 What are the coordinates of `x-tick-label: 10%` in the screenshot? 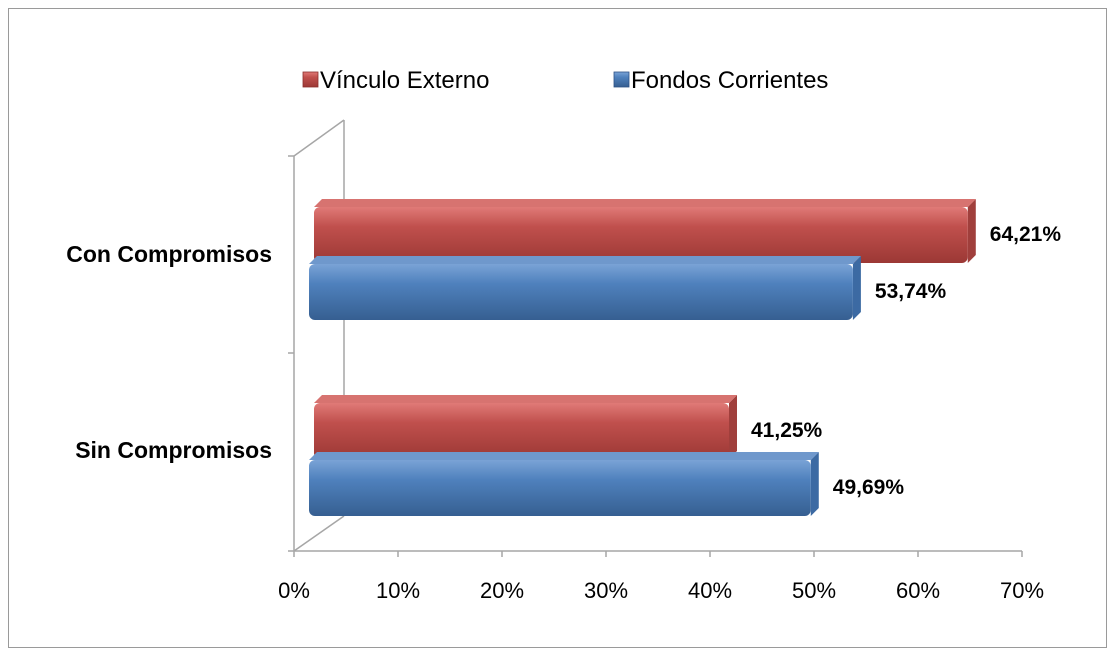 It's located at (398, 590).